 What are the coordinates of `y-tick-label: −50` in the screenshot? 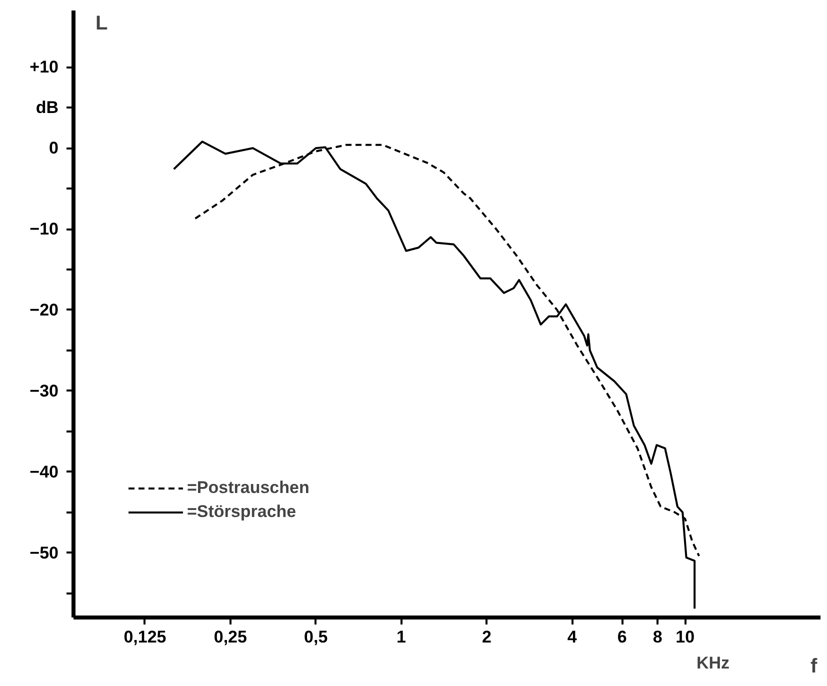 It's located at (44, 552).